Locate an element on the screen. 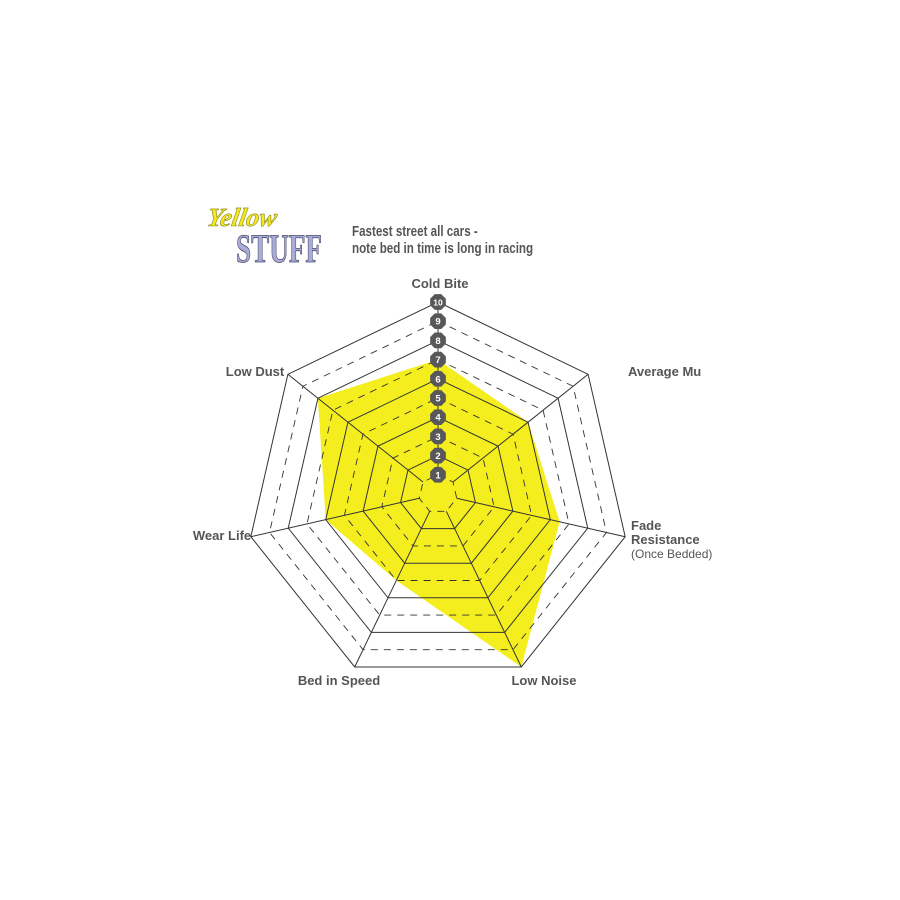 The height and width of the screenshot is (900, 900). axis-label-fade-resistance: Fade is located at coordinates (646, 525).